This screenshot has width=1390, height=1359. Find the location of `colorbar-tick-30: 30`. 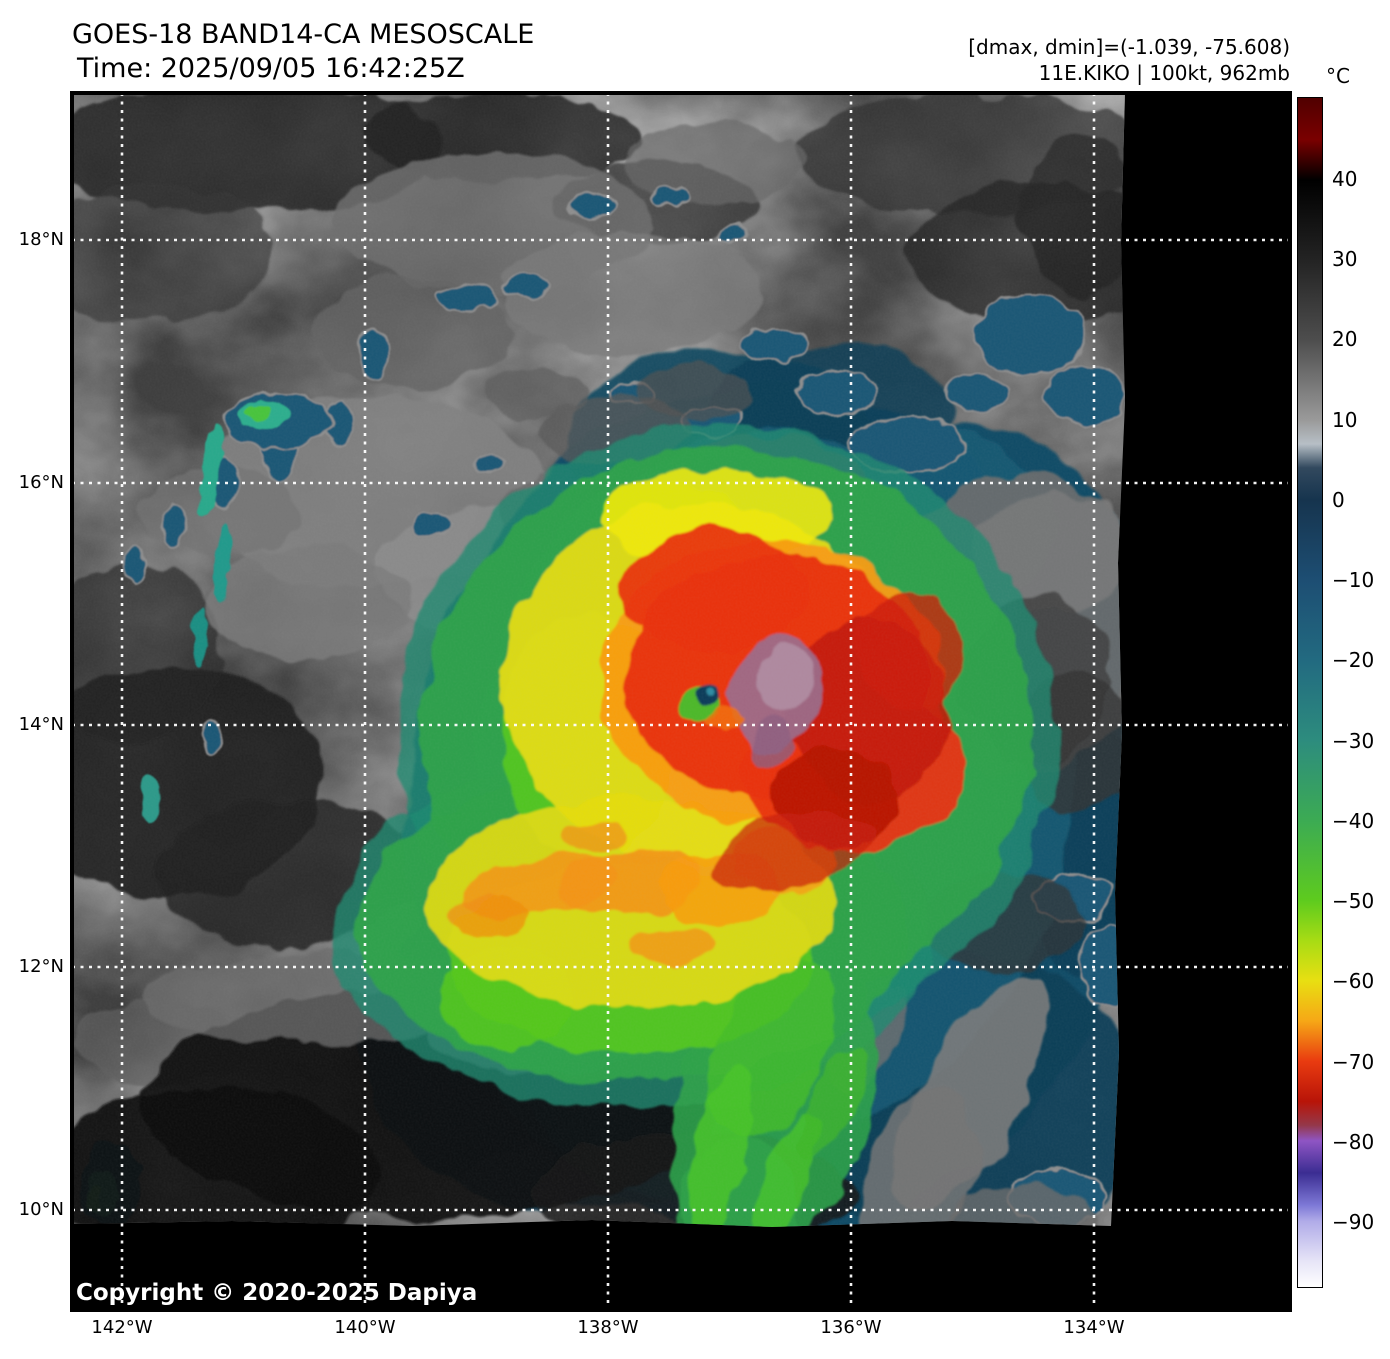

colorbar-tick-30: 30 is located at coordinates (1345, 259).